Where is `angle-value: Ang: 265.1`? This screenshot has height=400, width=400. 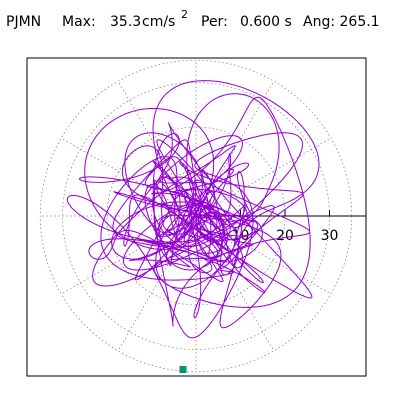 angle-value: Ang: 265.1 is located at coordinates (341, 22).